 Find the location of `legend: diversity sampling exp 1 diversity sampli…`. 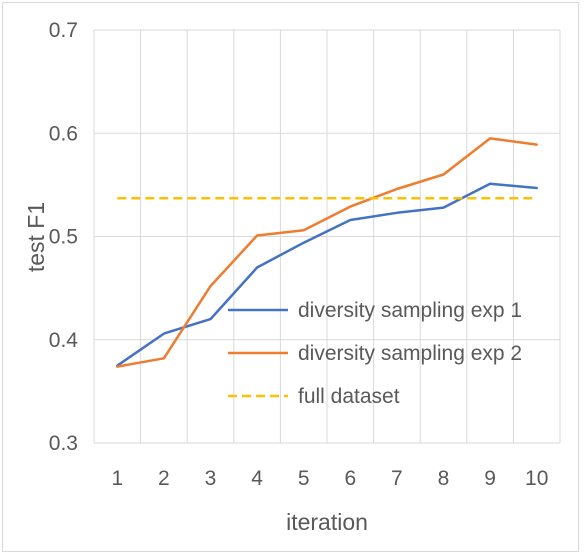

legend: diversity sampling exp 1 diversity sampli… is located at coordinates (375, 353).